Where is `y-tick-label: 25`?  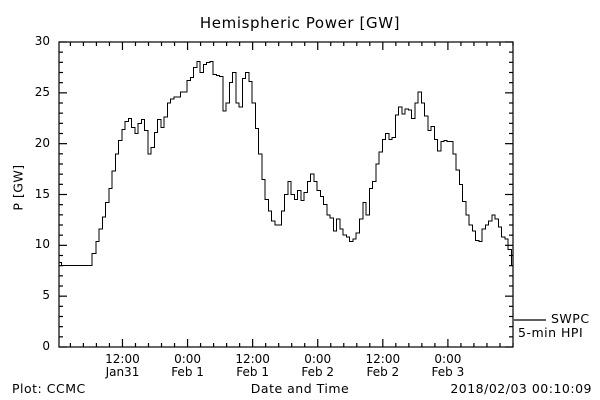
y-tick-label: 25 is located at coordinates (42, 91).